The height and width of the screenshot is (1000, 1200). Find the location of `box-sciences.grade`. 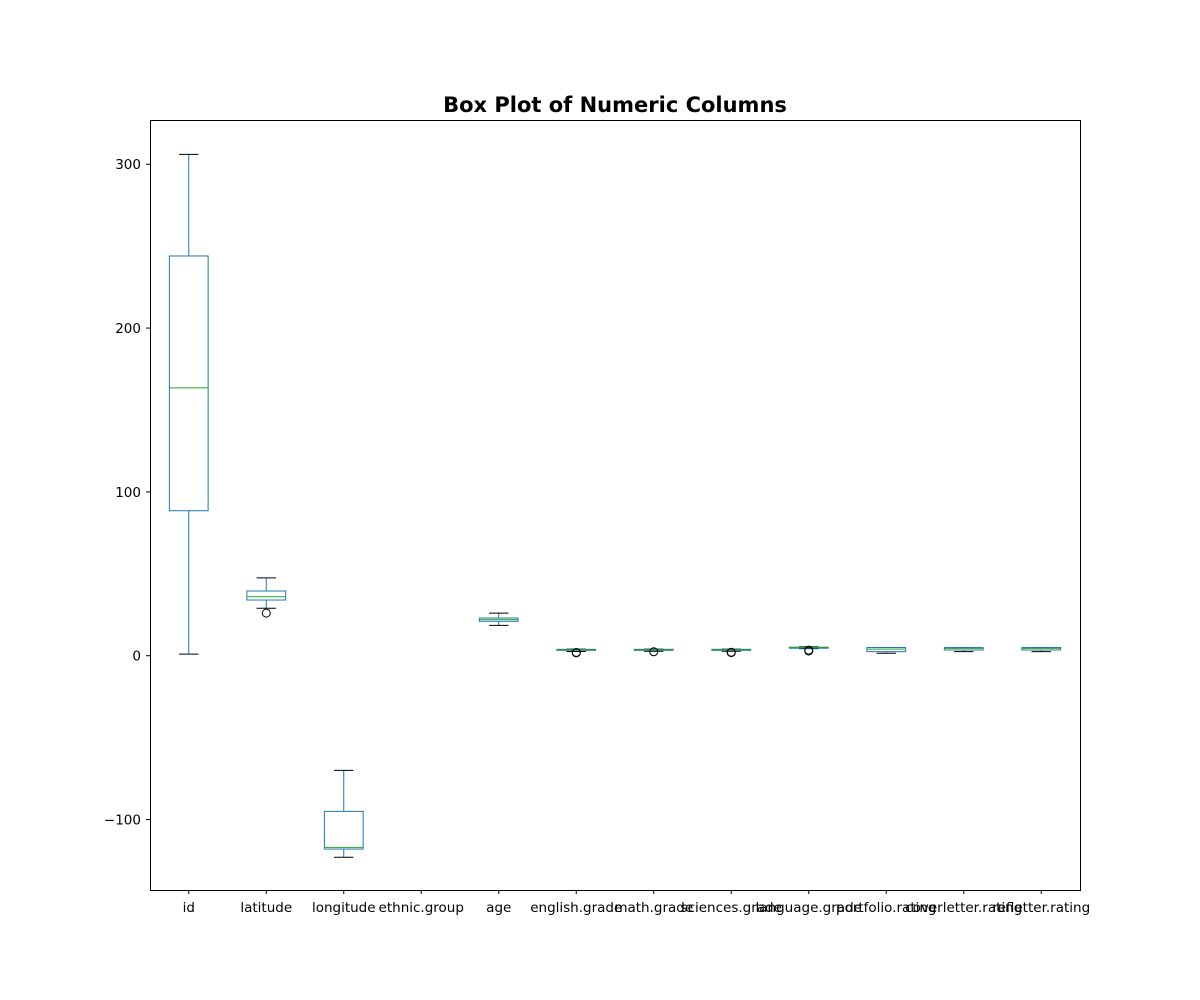

box-sciences.grade is located at coordinates (731, 652).